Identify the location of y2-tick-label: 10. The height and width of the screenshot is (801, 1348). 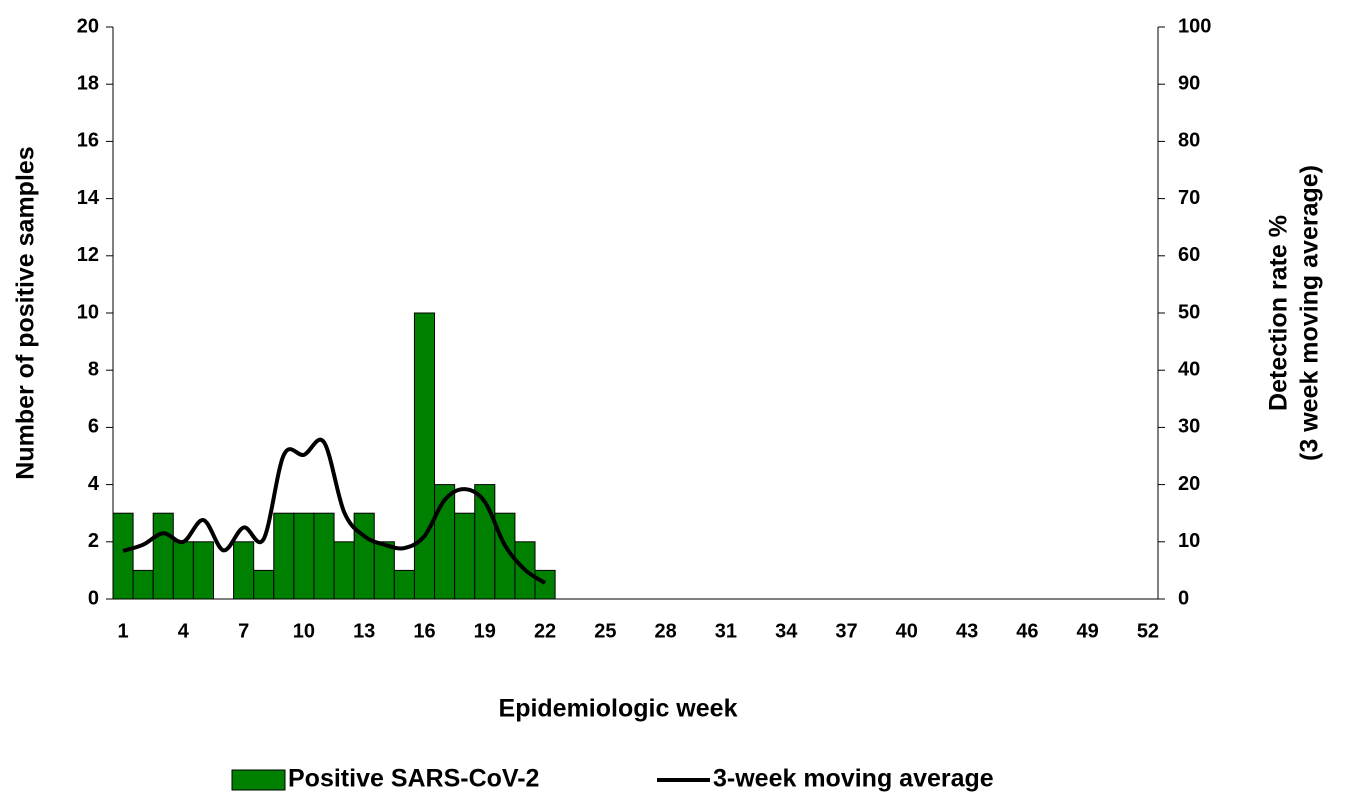
(1189, 541).